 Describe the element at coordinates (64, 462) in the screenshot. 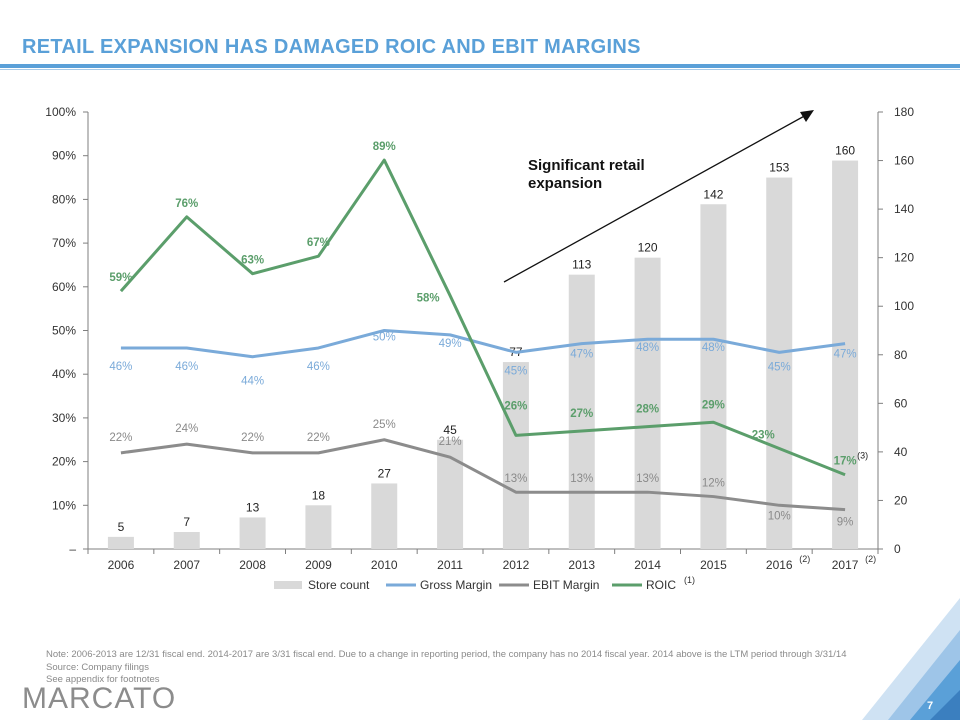

I see `left-tick-label: 20%` at that location.